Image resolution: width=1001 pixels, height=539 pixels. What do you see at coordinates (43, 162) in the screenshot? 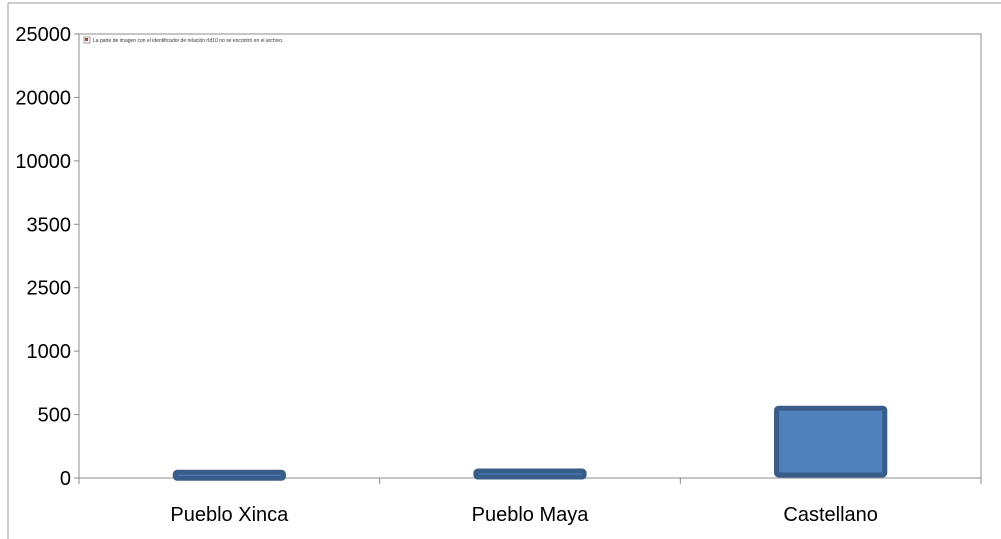
I see `y-tick-label: 10000` at bounding box center [43, 162].